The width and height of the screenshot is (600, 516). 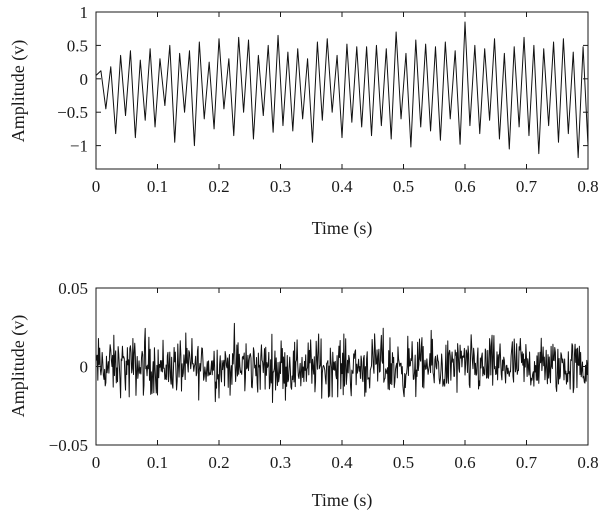 I want to click on x-axis-label-top: Time (s), so click(x=342, y=228).